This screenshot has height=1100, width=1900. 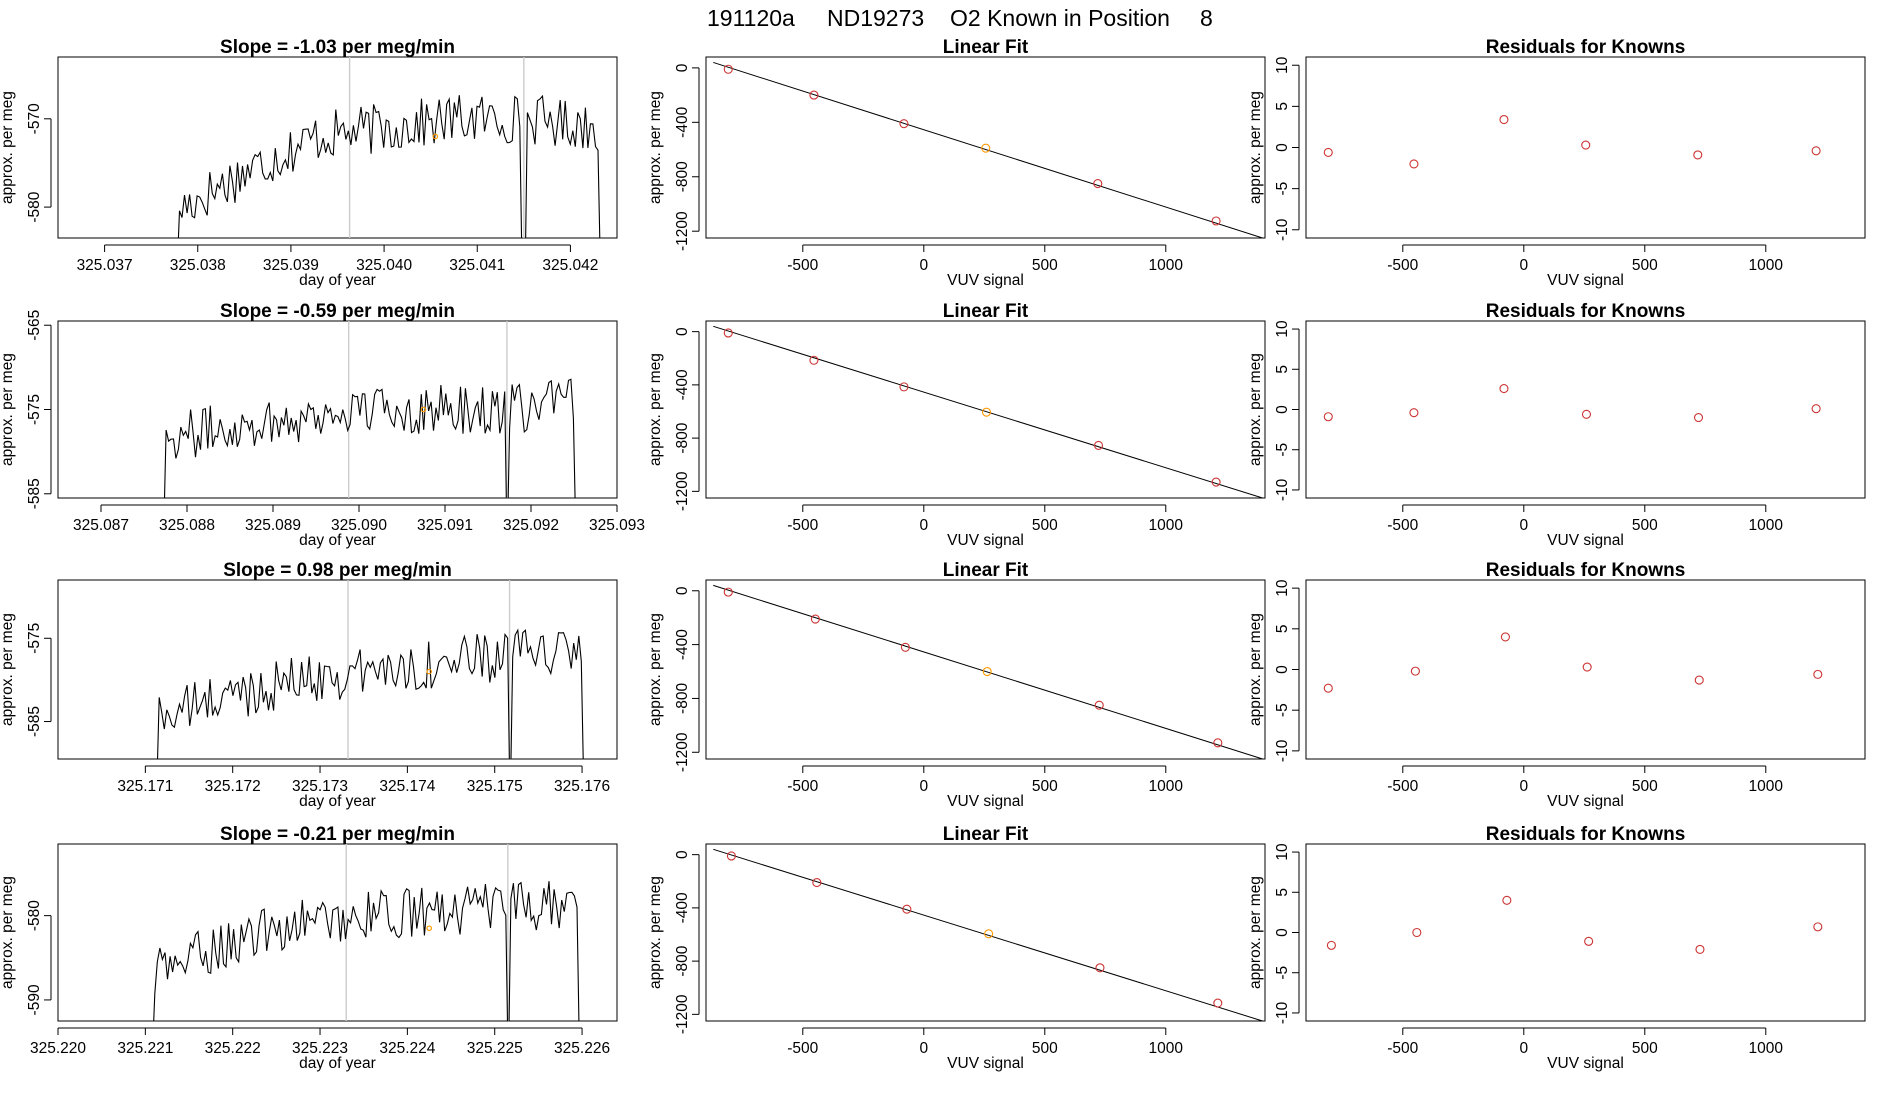 What do you see at coordinates (445, 525) in the screenshot?
I see `x-tick-label: 325.091` at bounding box center [445, 525].